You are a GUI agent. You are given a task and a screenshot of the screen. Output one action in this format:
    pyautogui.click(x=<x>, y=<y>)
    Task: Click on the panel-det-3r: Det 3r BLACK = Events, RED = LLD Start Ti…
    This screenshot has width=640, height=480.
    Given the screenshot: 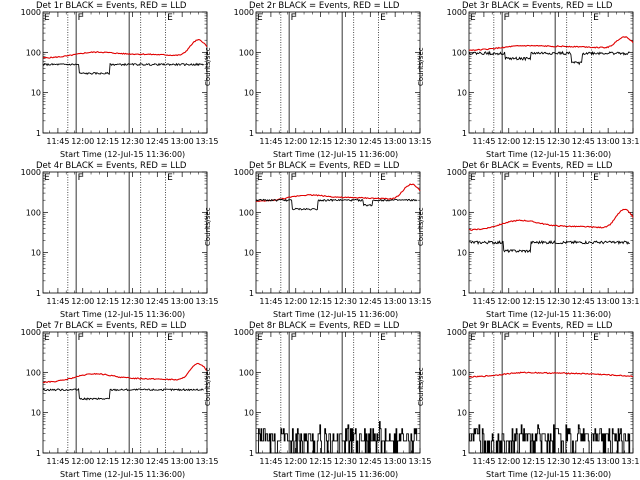 What is the action you would take?
    pyautogui.click(x=528, y=80)
    